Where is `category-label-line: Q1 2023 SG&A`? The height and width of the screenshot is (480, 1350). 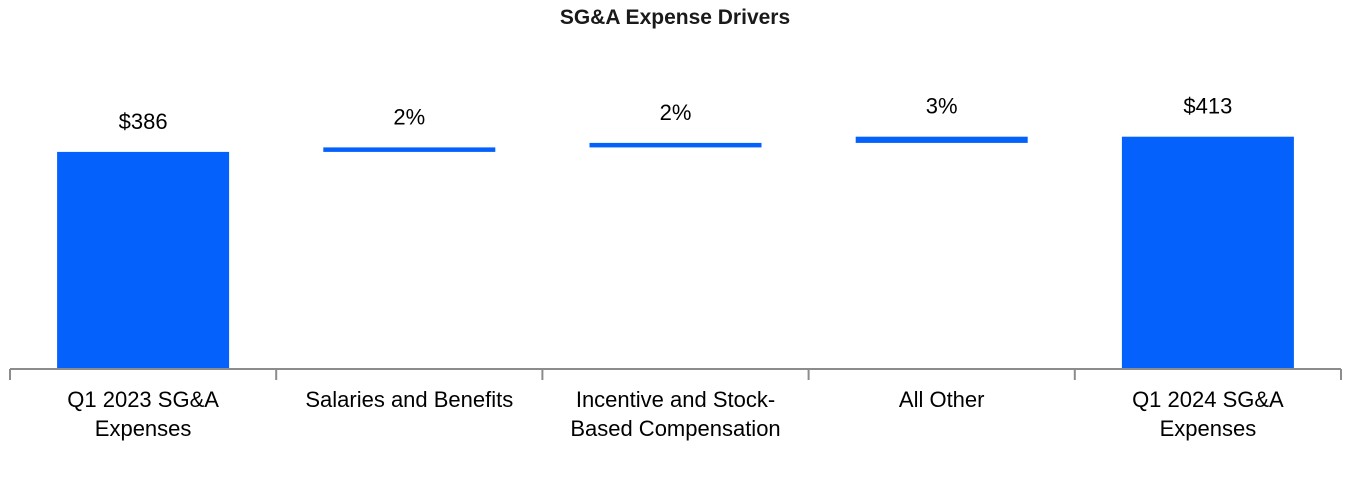 category-label-line: Q1 2023 SG&A is located at coordinates (143, 399).